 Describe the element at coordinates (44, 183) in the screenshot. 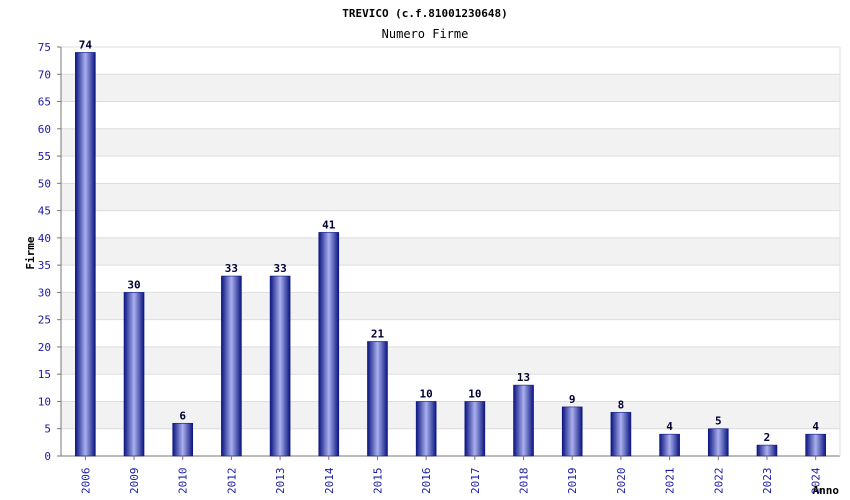

I see `y-tick-label: 50` at that location.